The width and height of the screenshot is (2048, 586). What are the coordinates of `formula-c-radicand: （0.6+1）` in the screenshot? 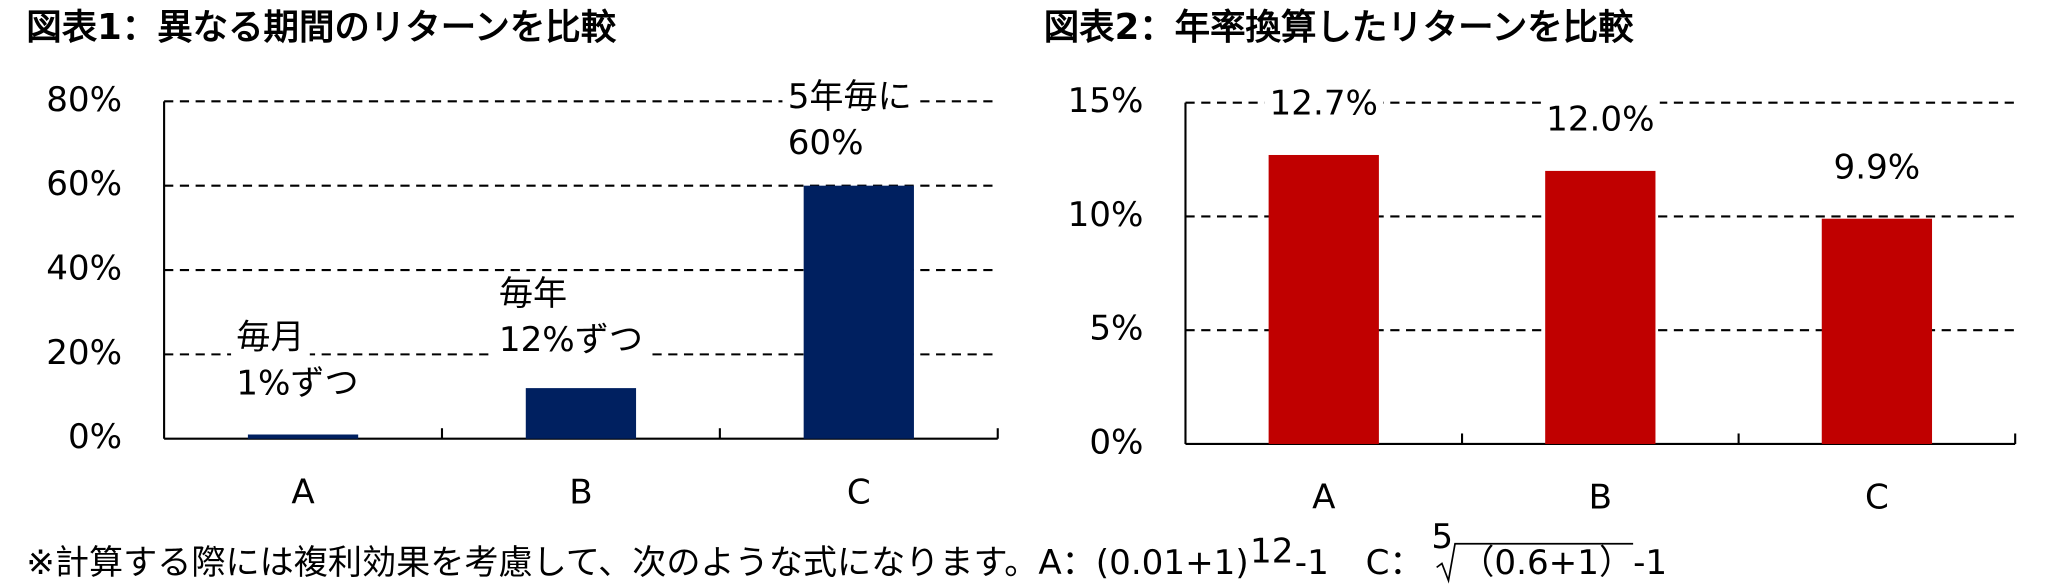 It's located at (1546, 563).